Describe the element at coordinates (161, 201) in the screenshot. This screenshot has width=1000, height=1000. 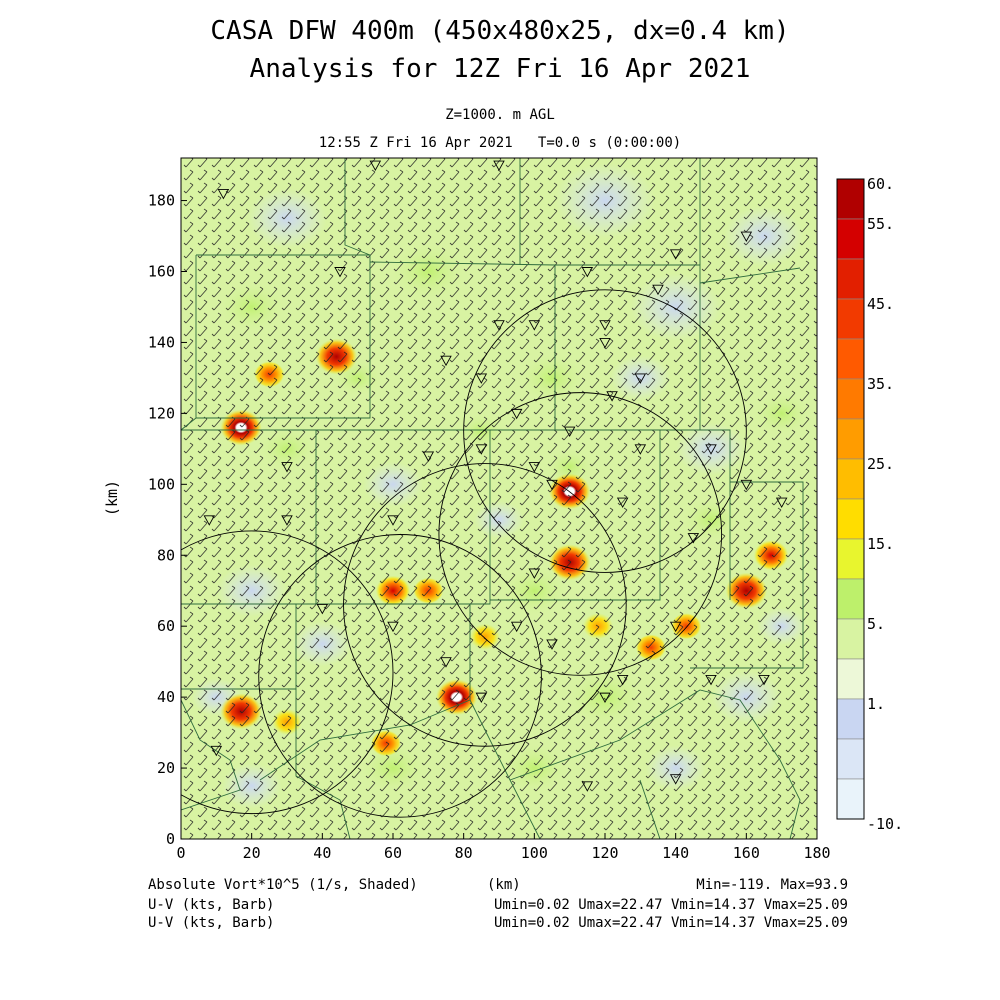
I see `y-tick-label: 180` at that location.